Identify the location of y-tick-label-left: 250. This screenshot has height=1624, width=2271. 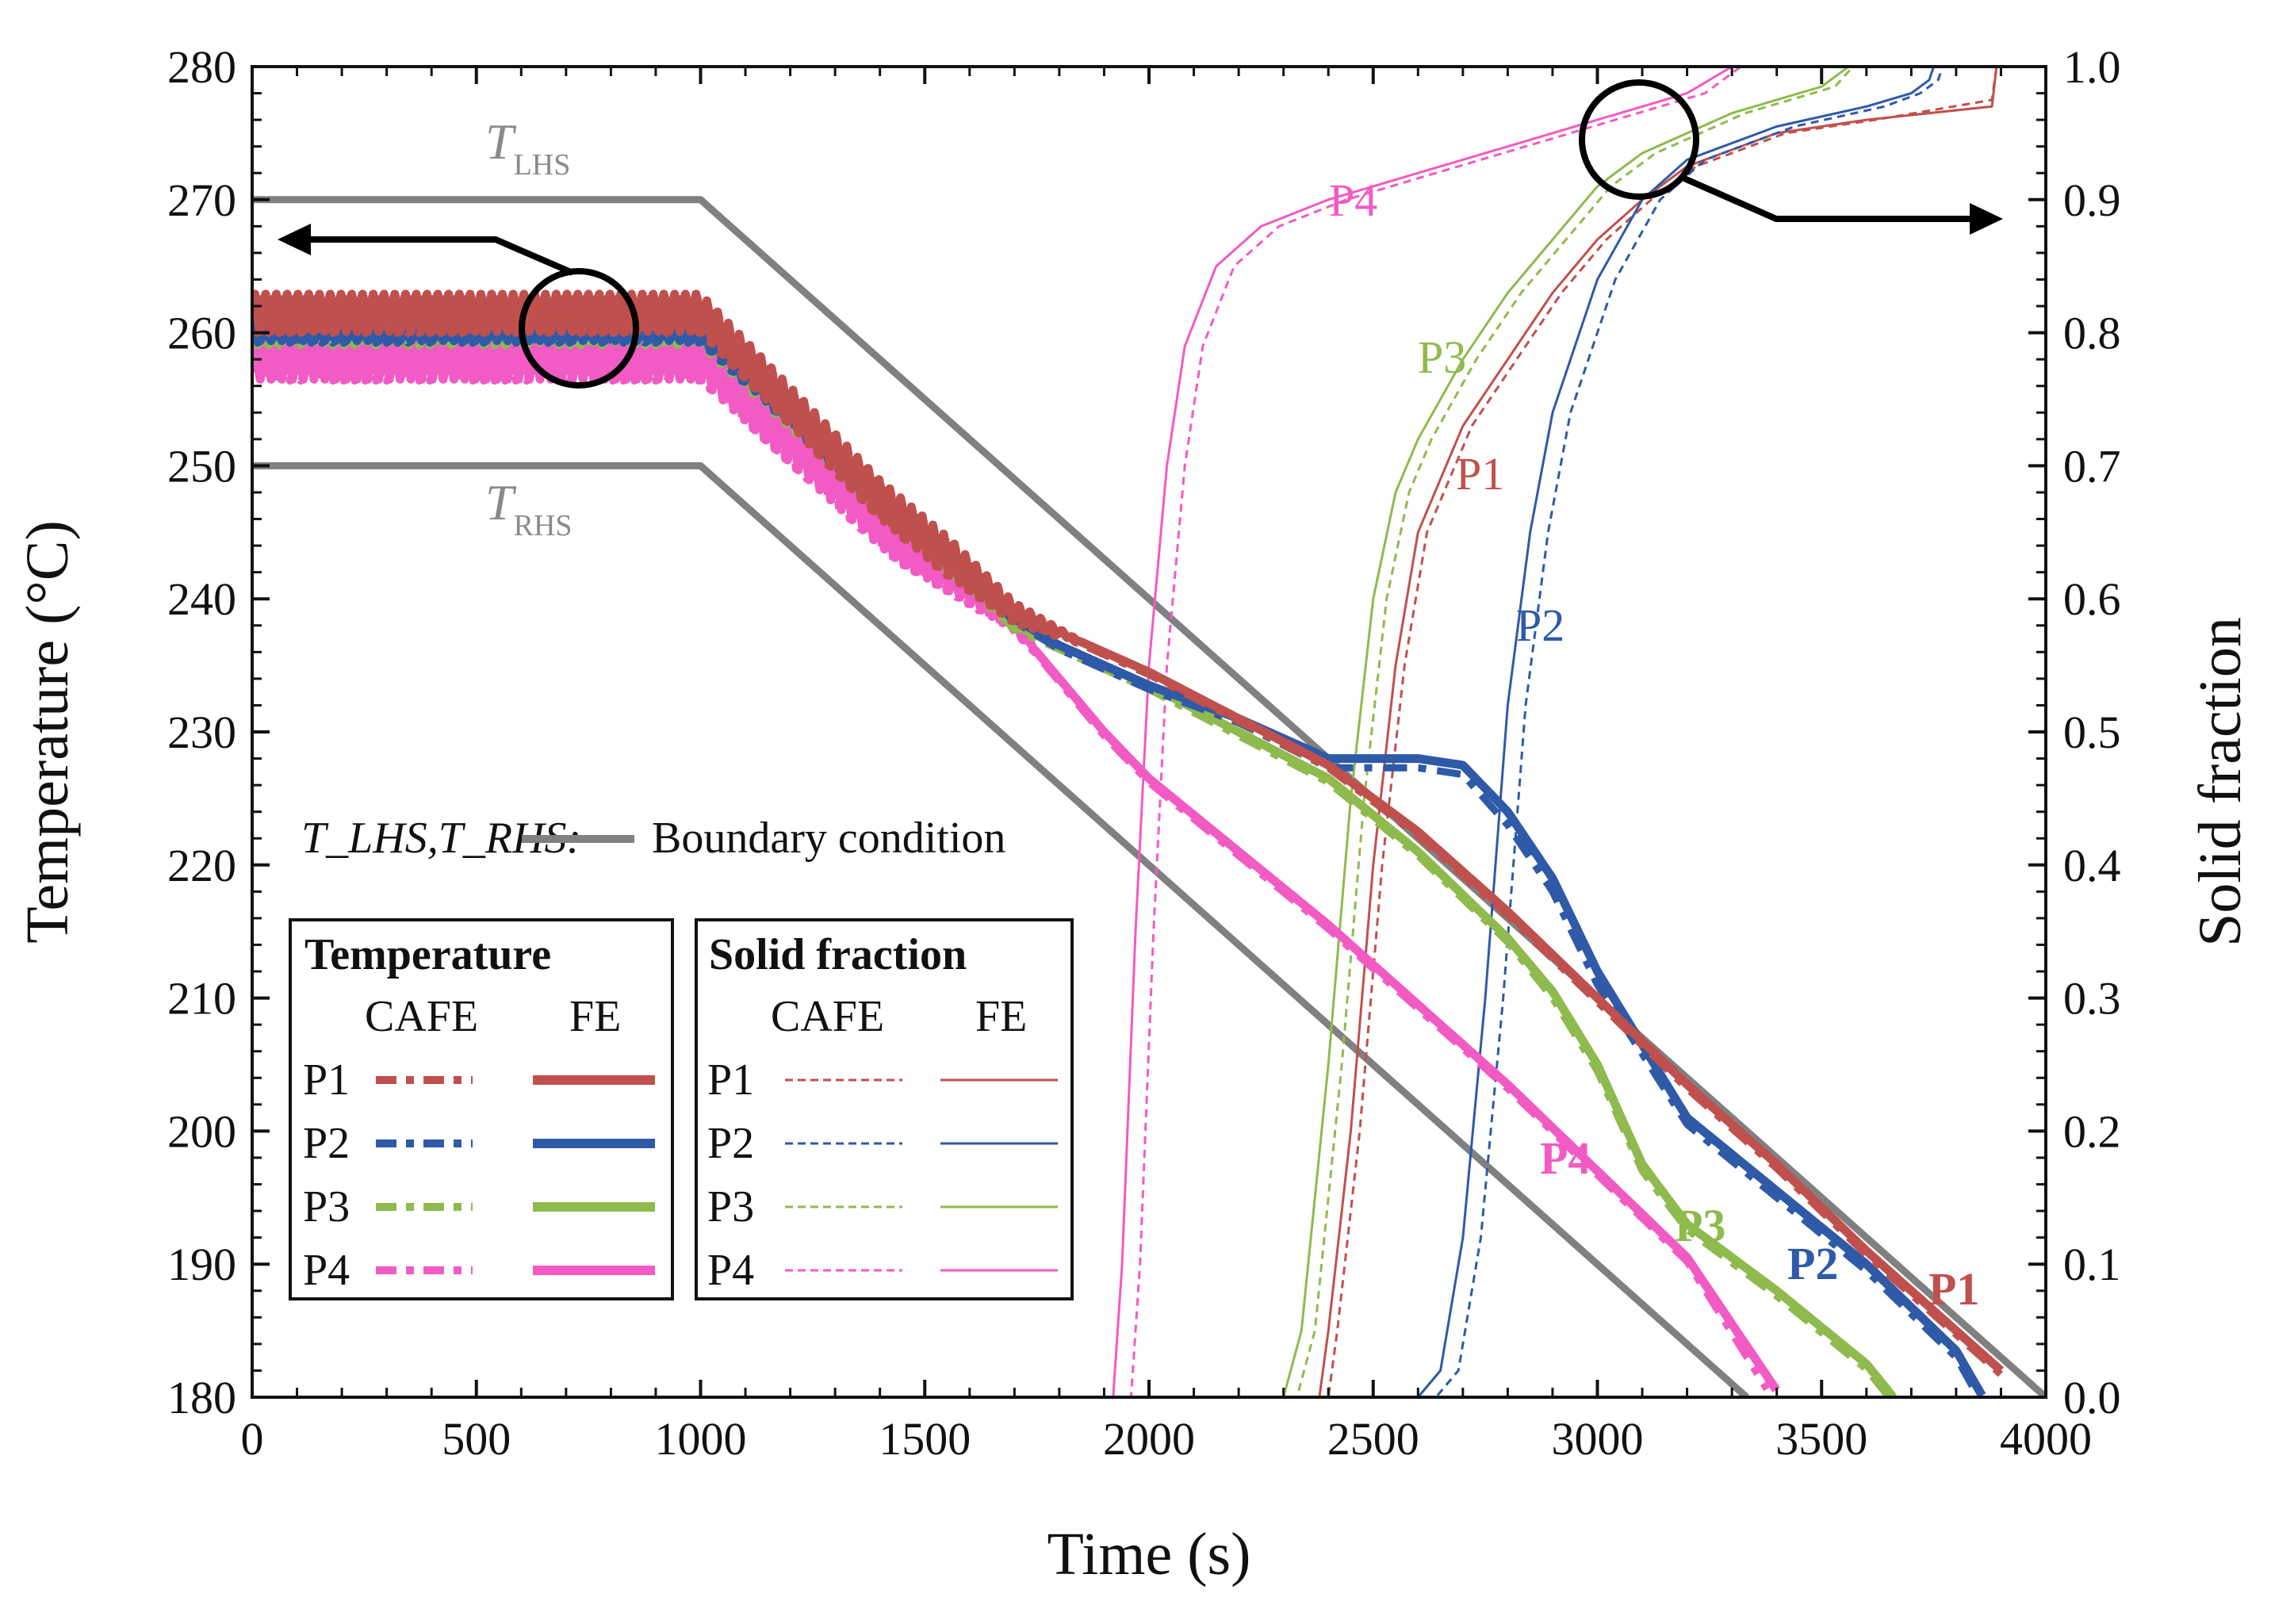
(201, 466).